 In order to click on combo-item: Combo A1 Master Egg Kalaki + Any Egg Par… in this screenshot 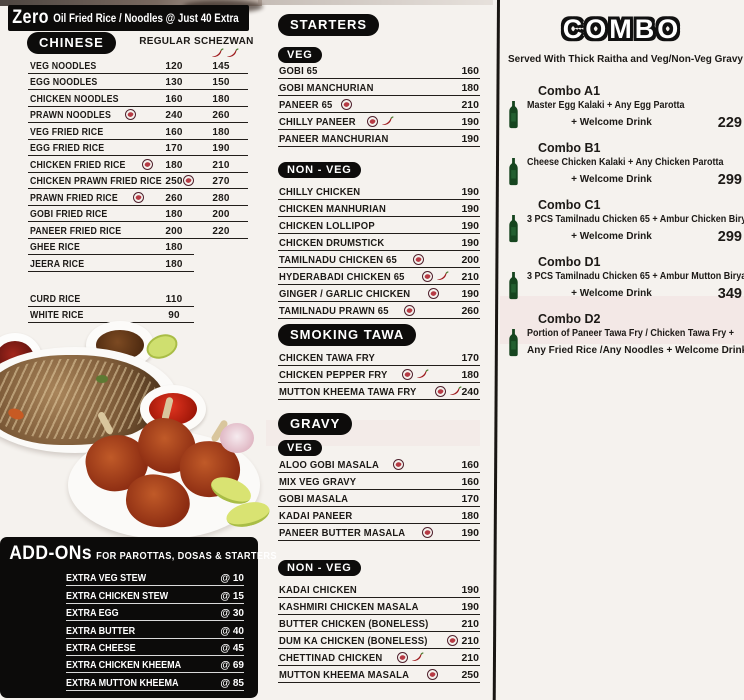, I will do `click(622, 107)`.